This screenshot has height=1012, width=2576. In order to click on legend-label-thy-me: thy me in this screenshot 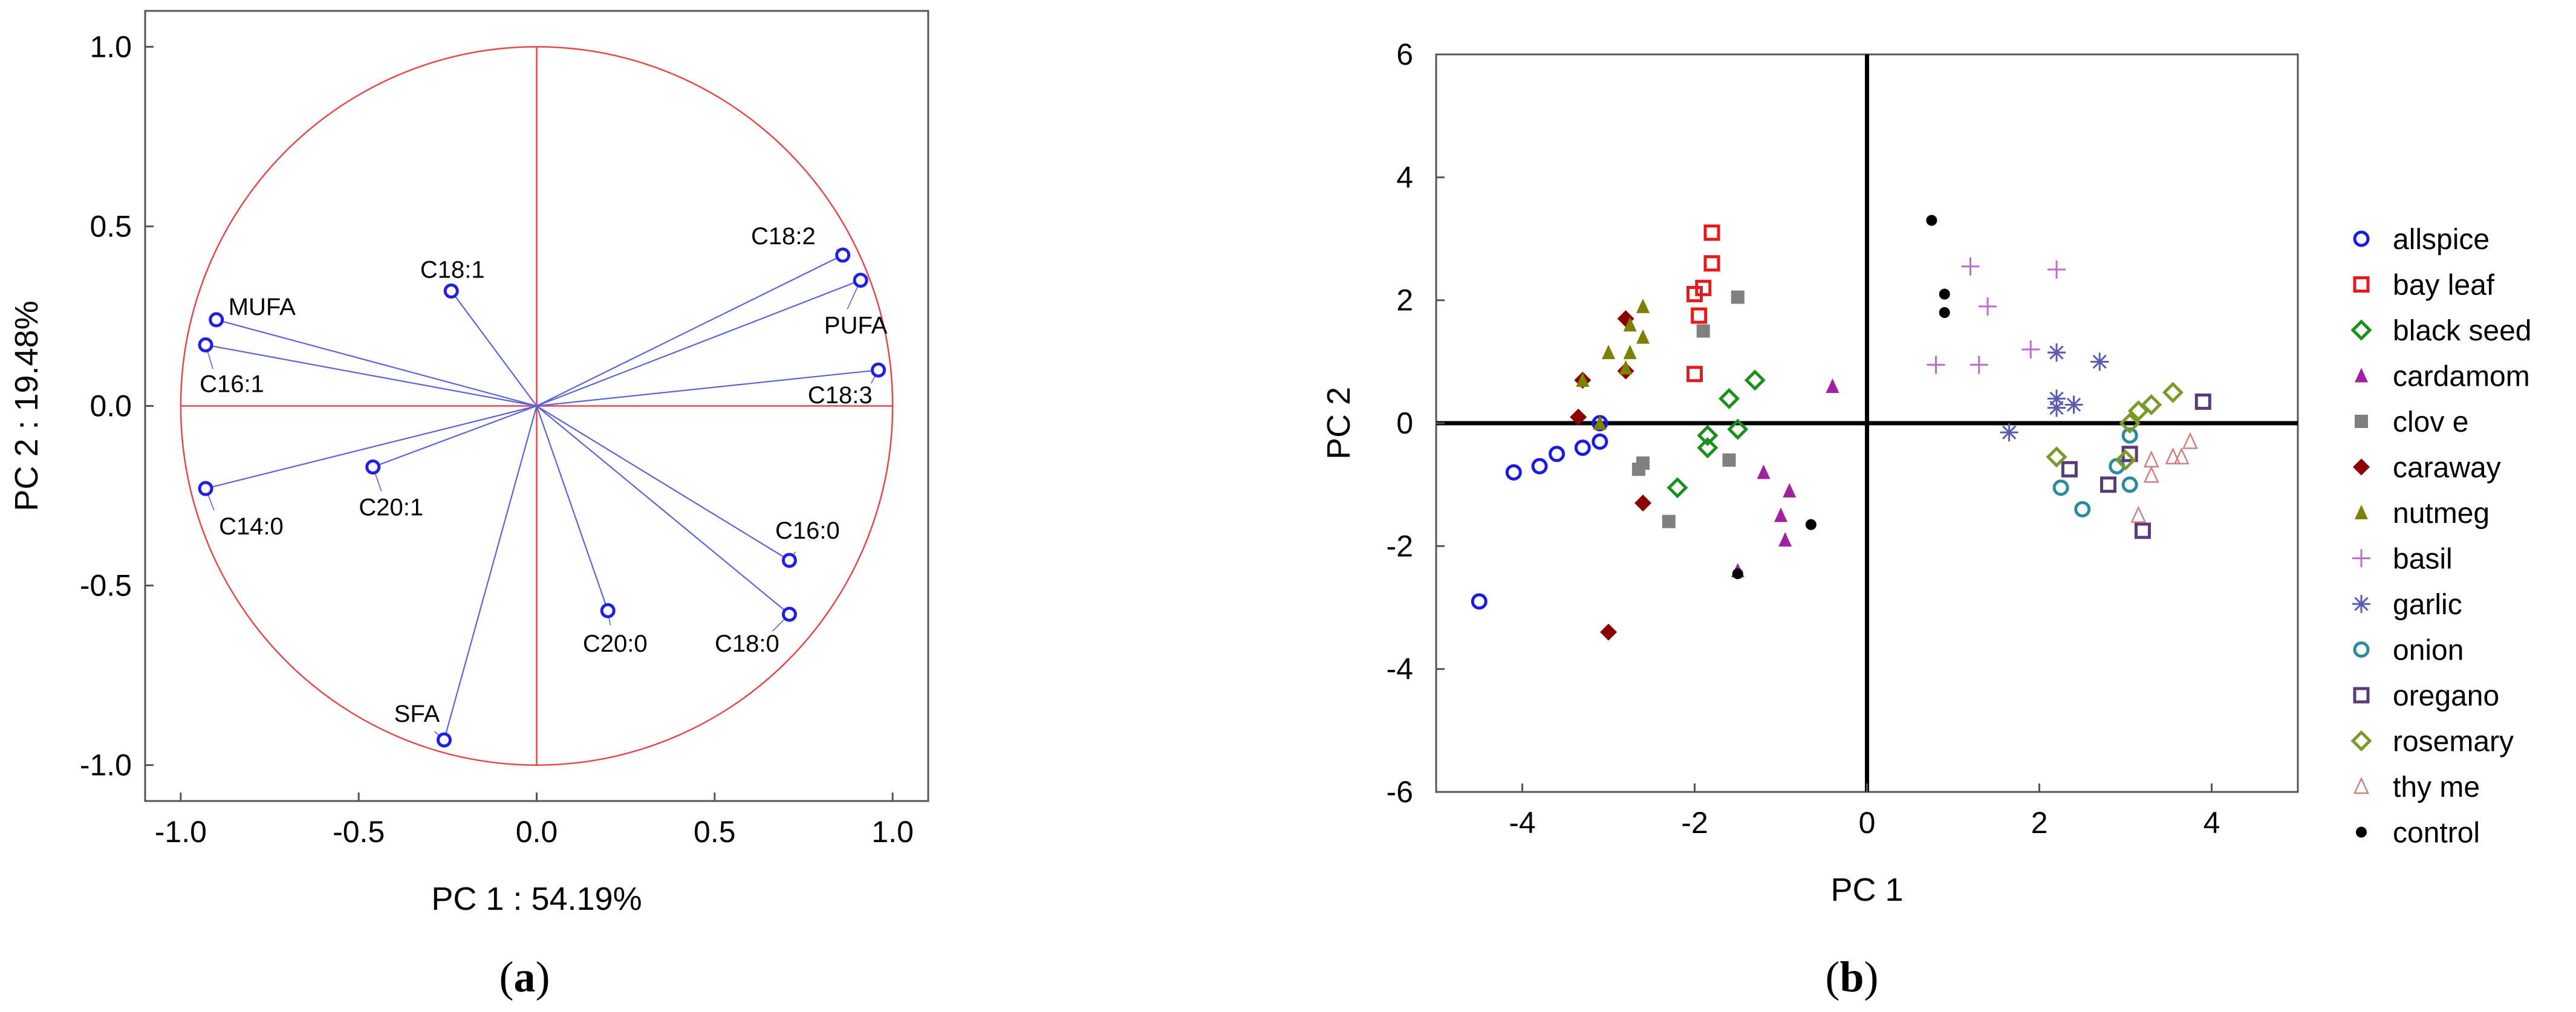, I will do `click(2436, 787)`.